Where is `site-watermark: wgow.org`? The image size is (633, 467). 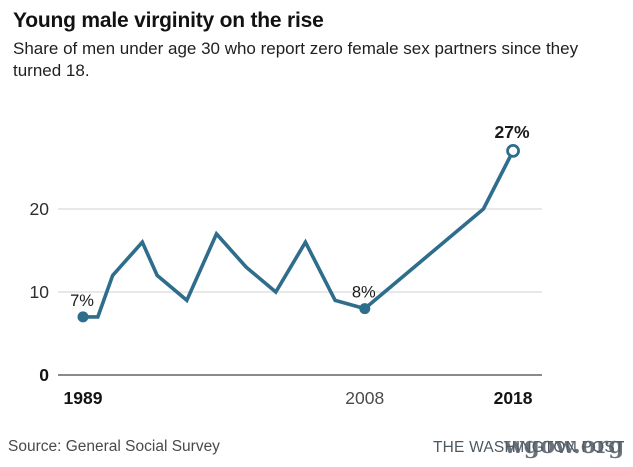 site-watermark: wgow.org is located at coordinates (564, 445).